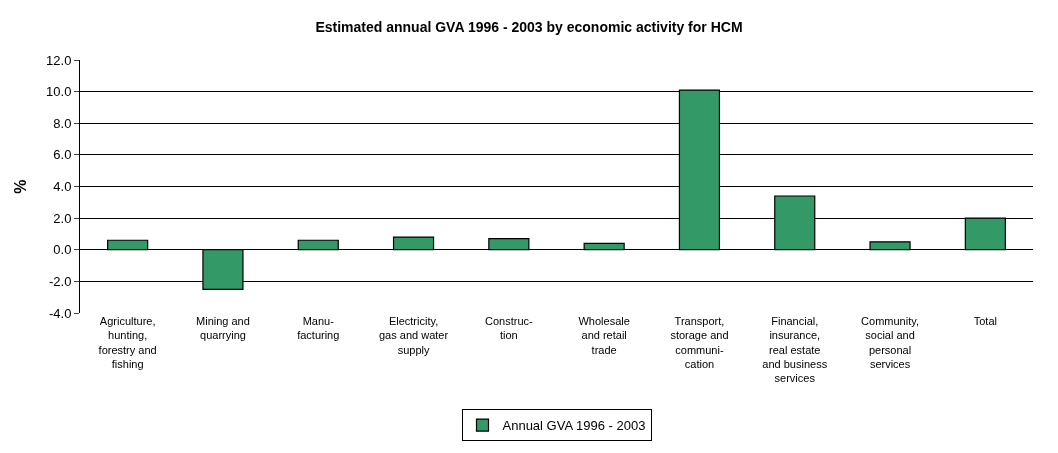 This screenshot has width=1058, height=453. Describe the element at coordinates (223, 328) in the screenshot. I see `x-tick-label: Mining and quarrying` at that location.